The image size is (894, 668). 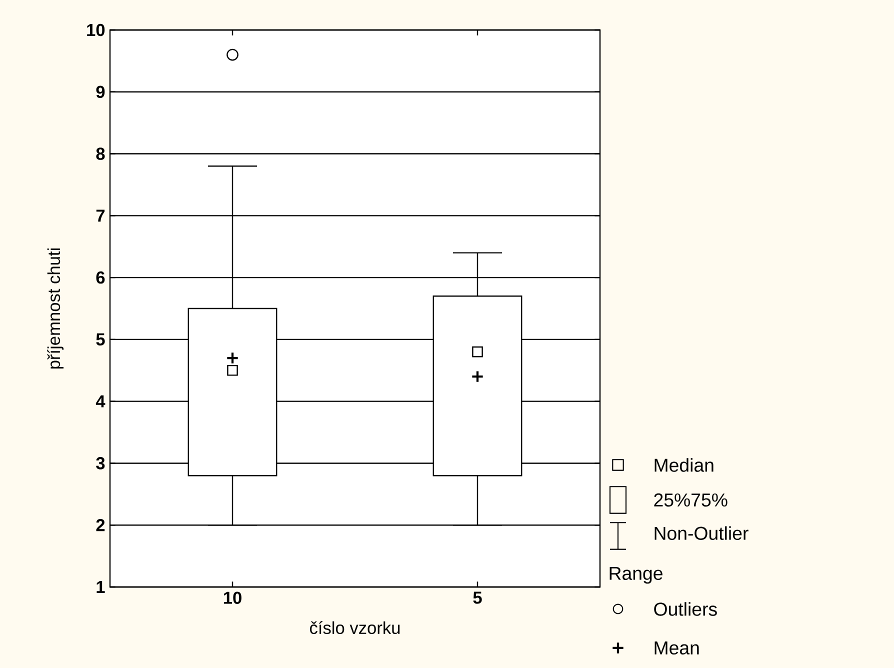 I want to click on y-tick-label: 1, so click(x=100, y=587).